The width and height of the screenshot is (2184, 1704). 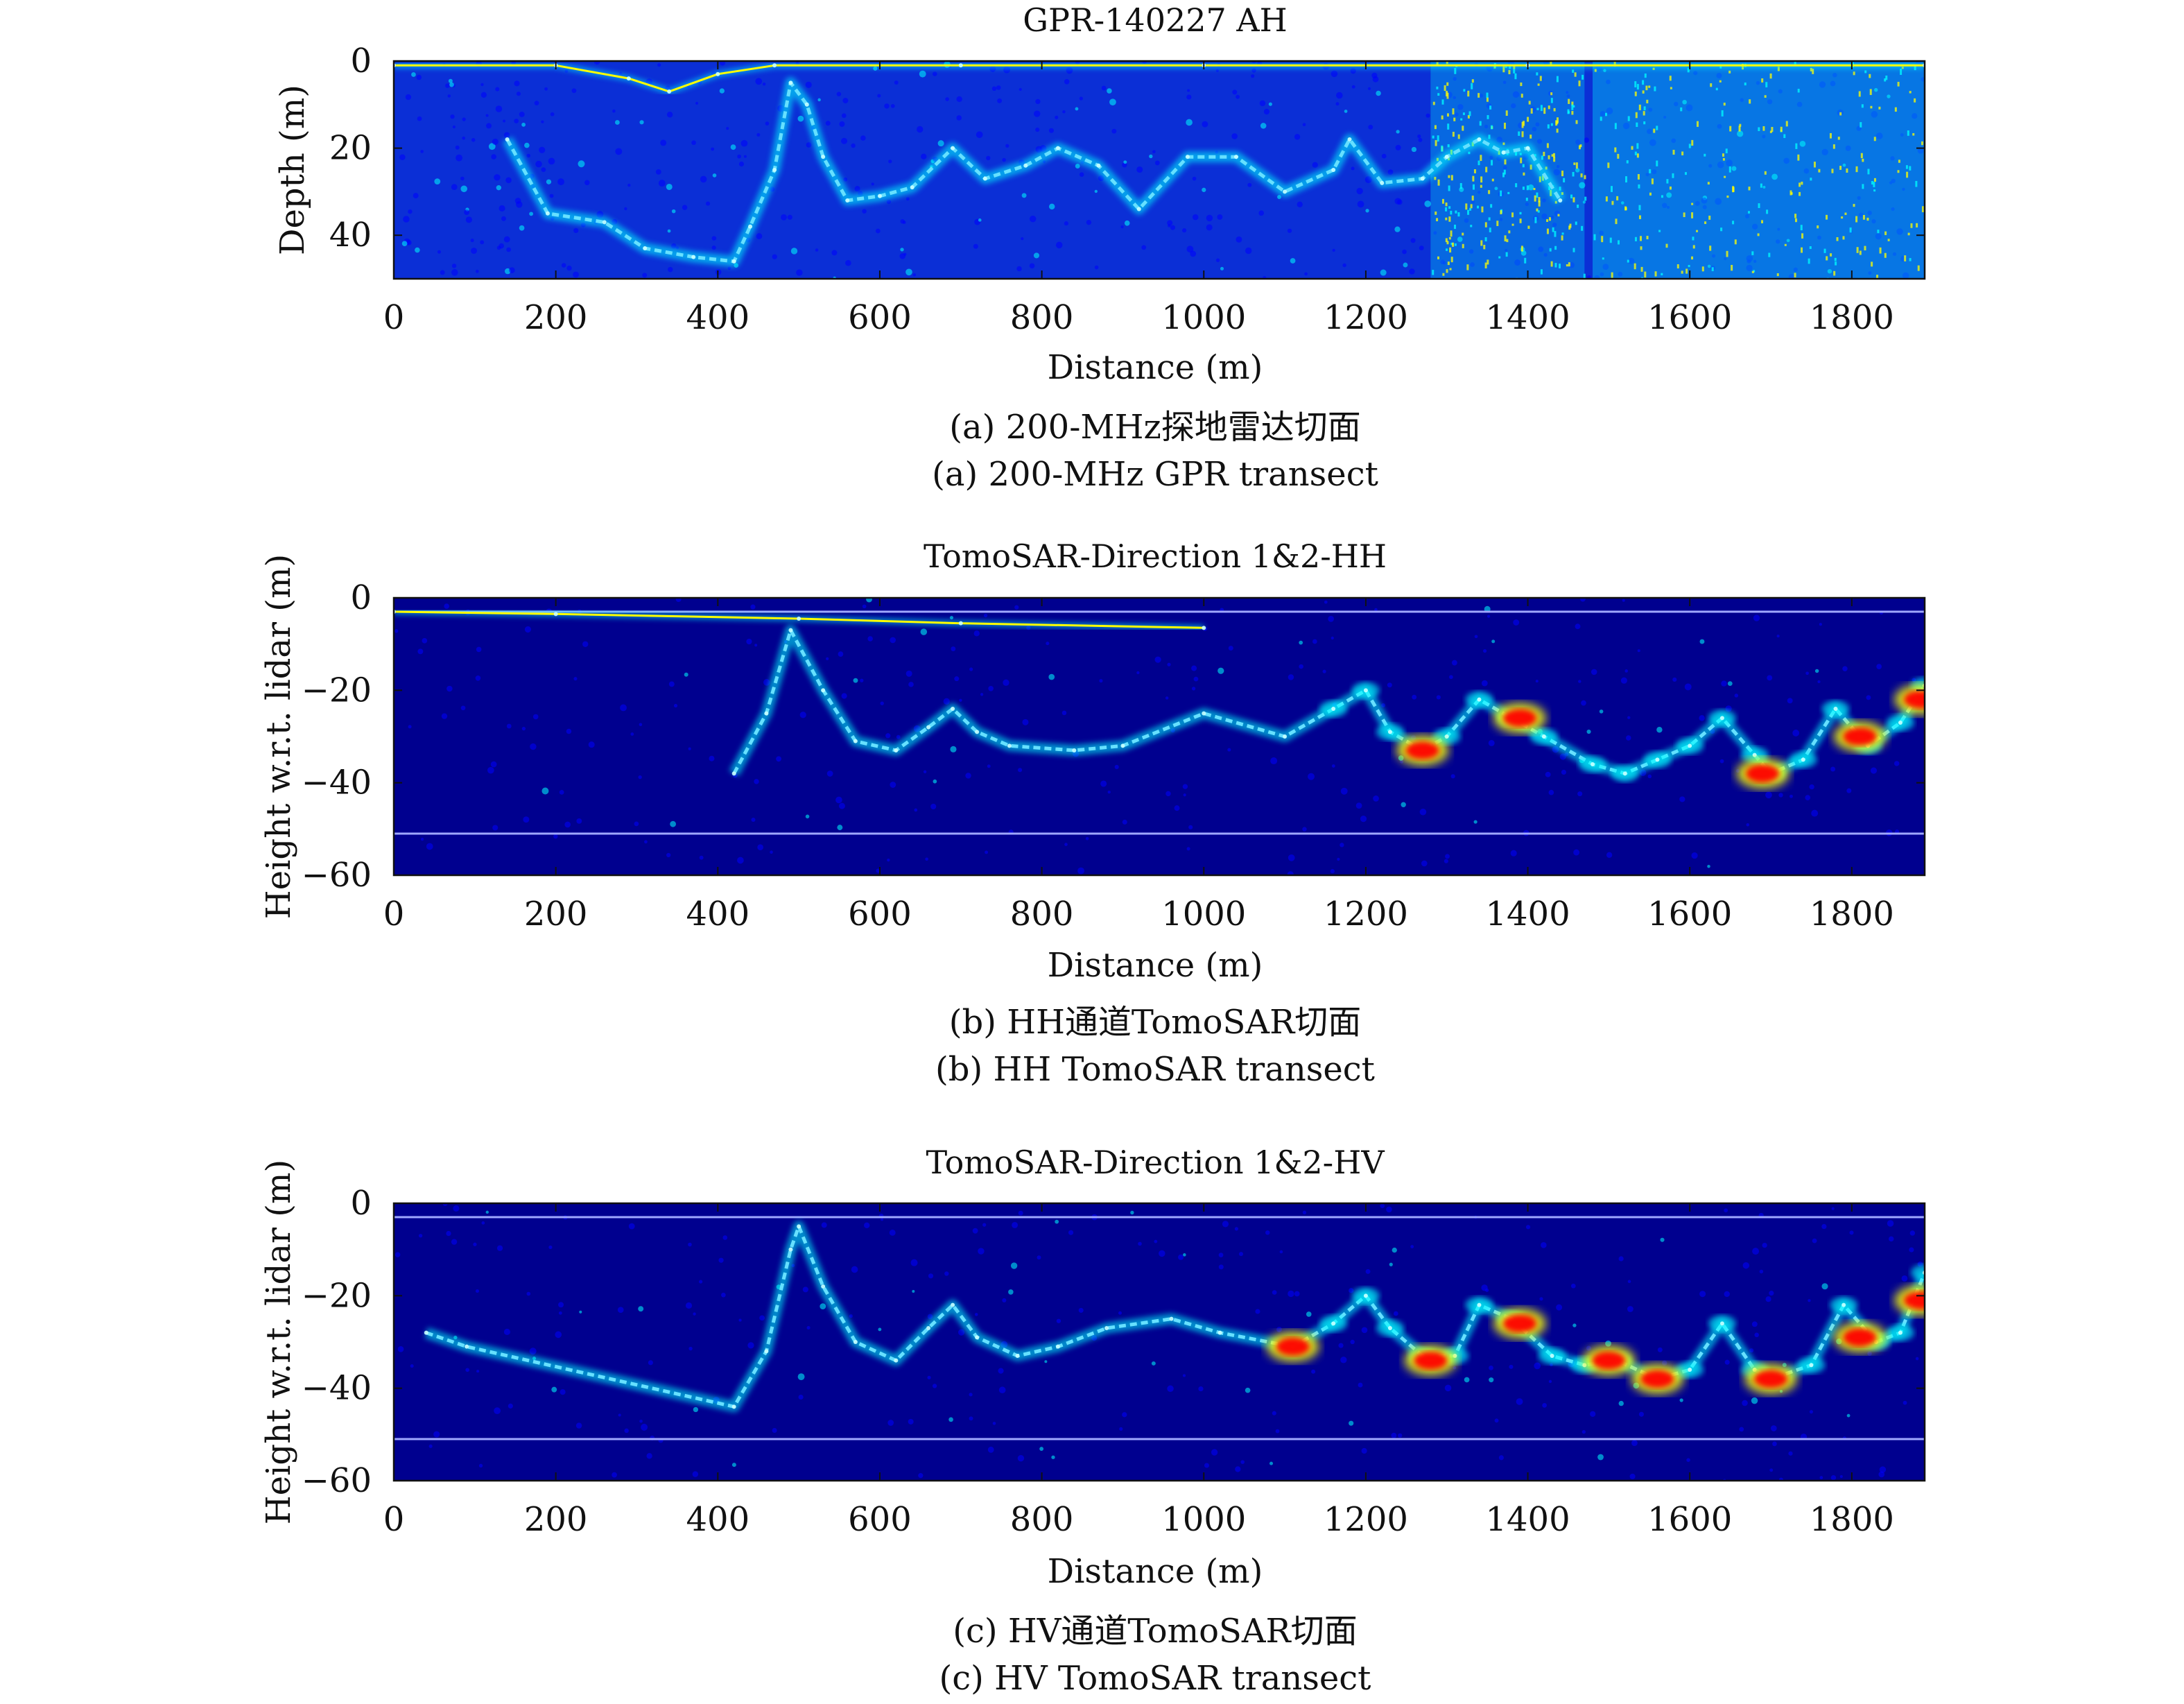 I want to click on chart-title-b: TomoSAR-Direction 1&2-HH, so click(x=1155, y=556).